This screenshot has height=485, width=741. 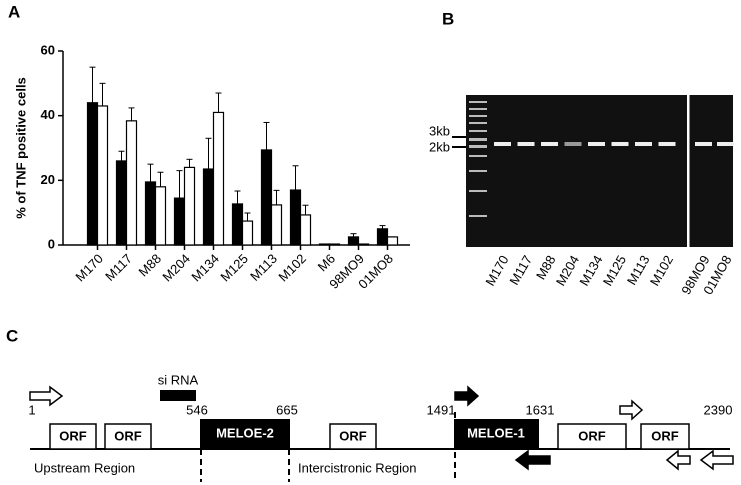 What do you see at coordinates (590, 271) in the screenshot?
I see `lane-label: M134` at bounding box center [590, 271].